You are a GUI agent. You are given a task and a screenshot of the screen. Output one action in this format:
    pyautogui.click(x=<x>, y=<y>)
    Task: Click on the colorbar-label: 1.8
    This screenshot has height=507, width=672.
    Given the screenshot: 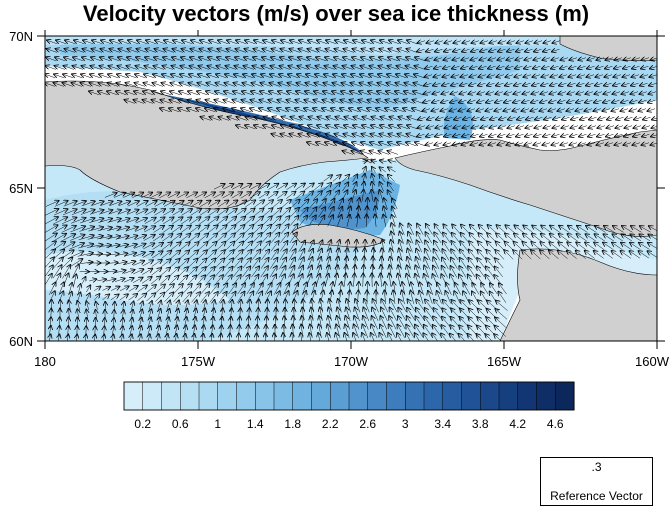 What is the action you would take?
    pyautogui.click(x=292, y=424)
    